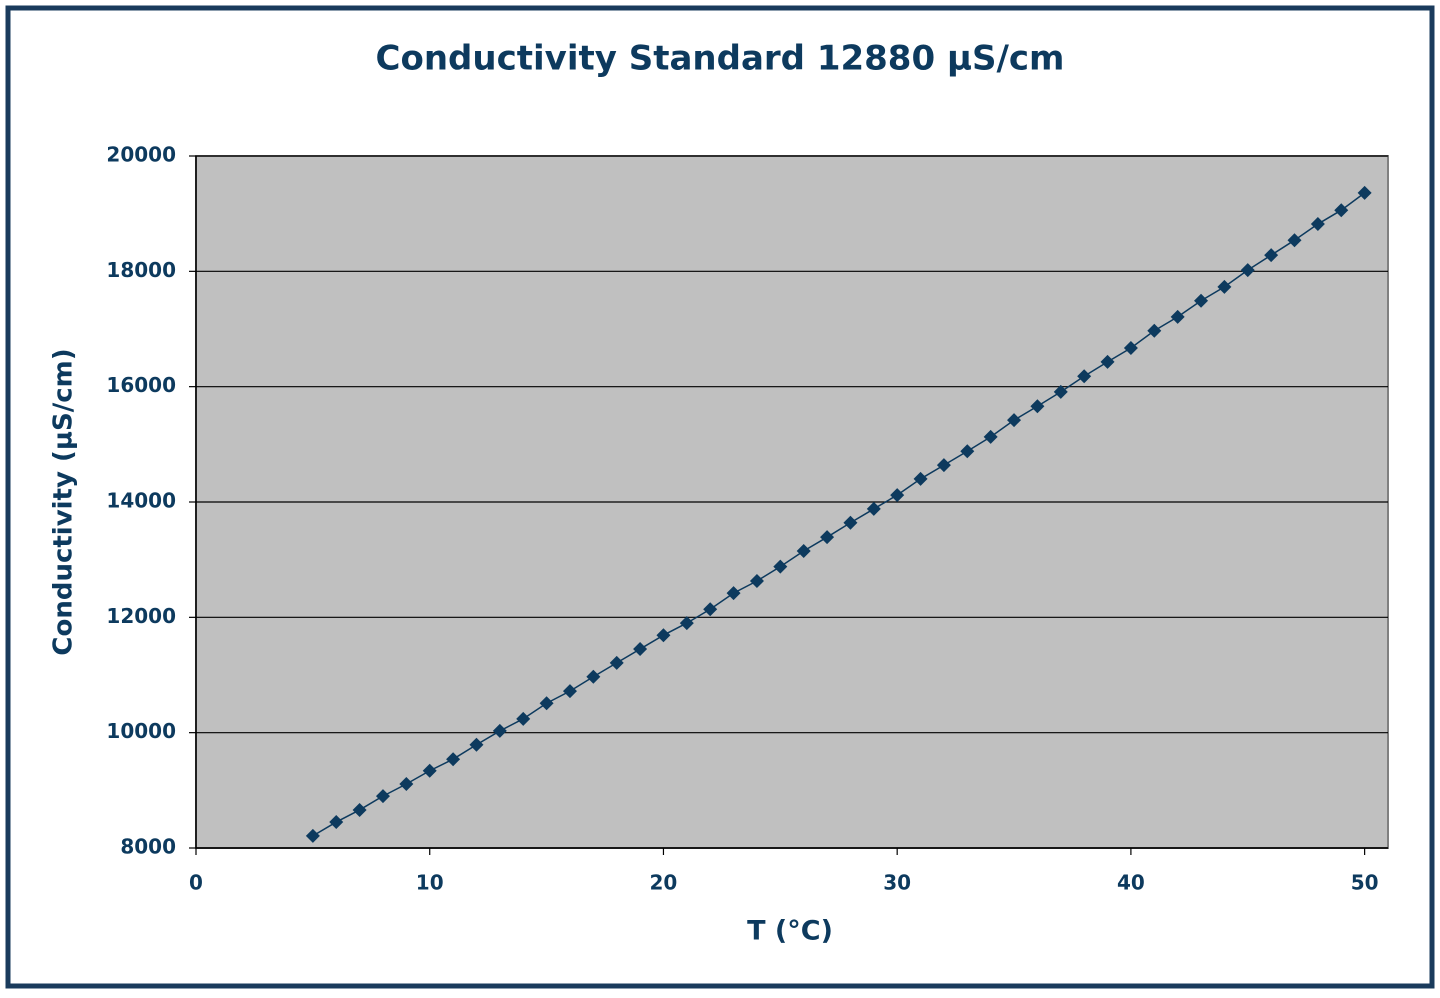  I want to click on y-tick-label: 12000, so click(141, 616).